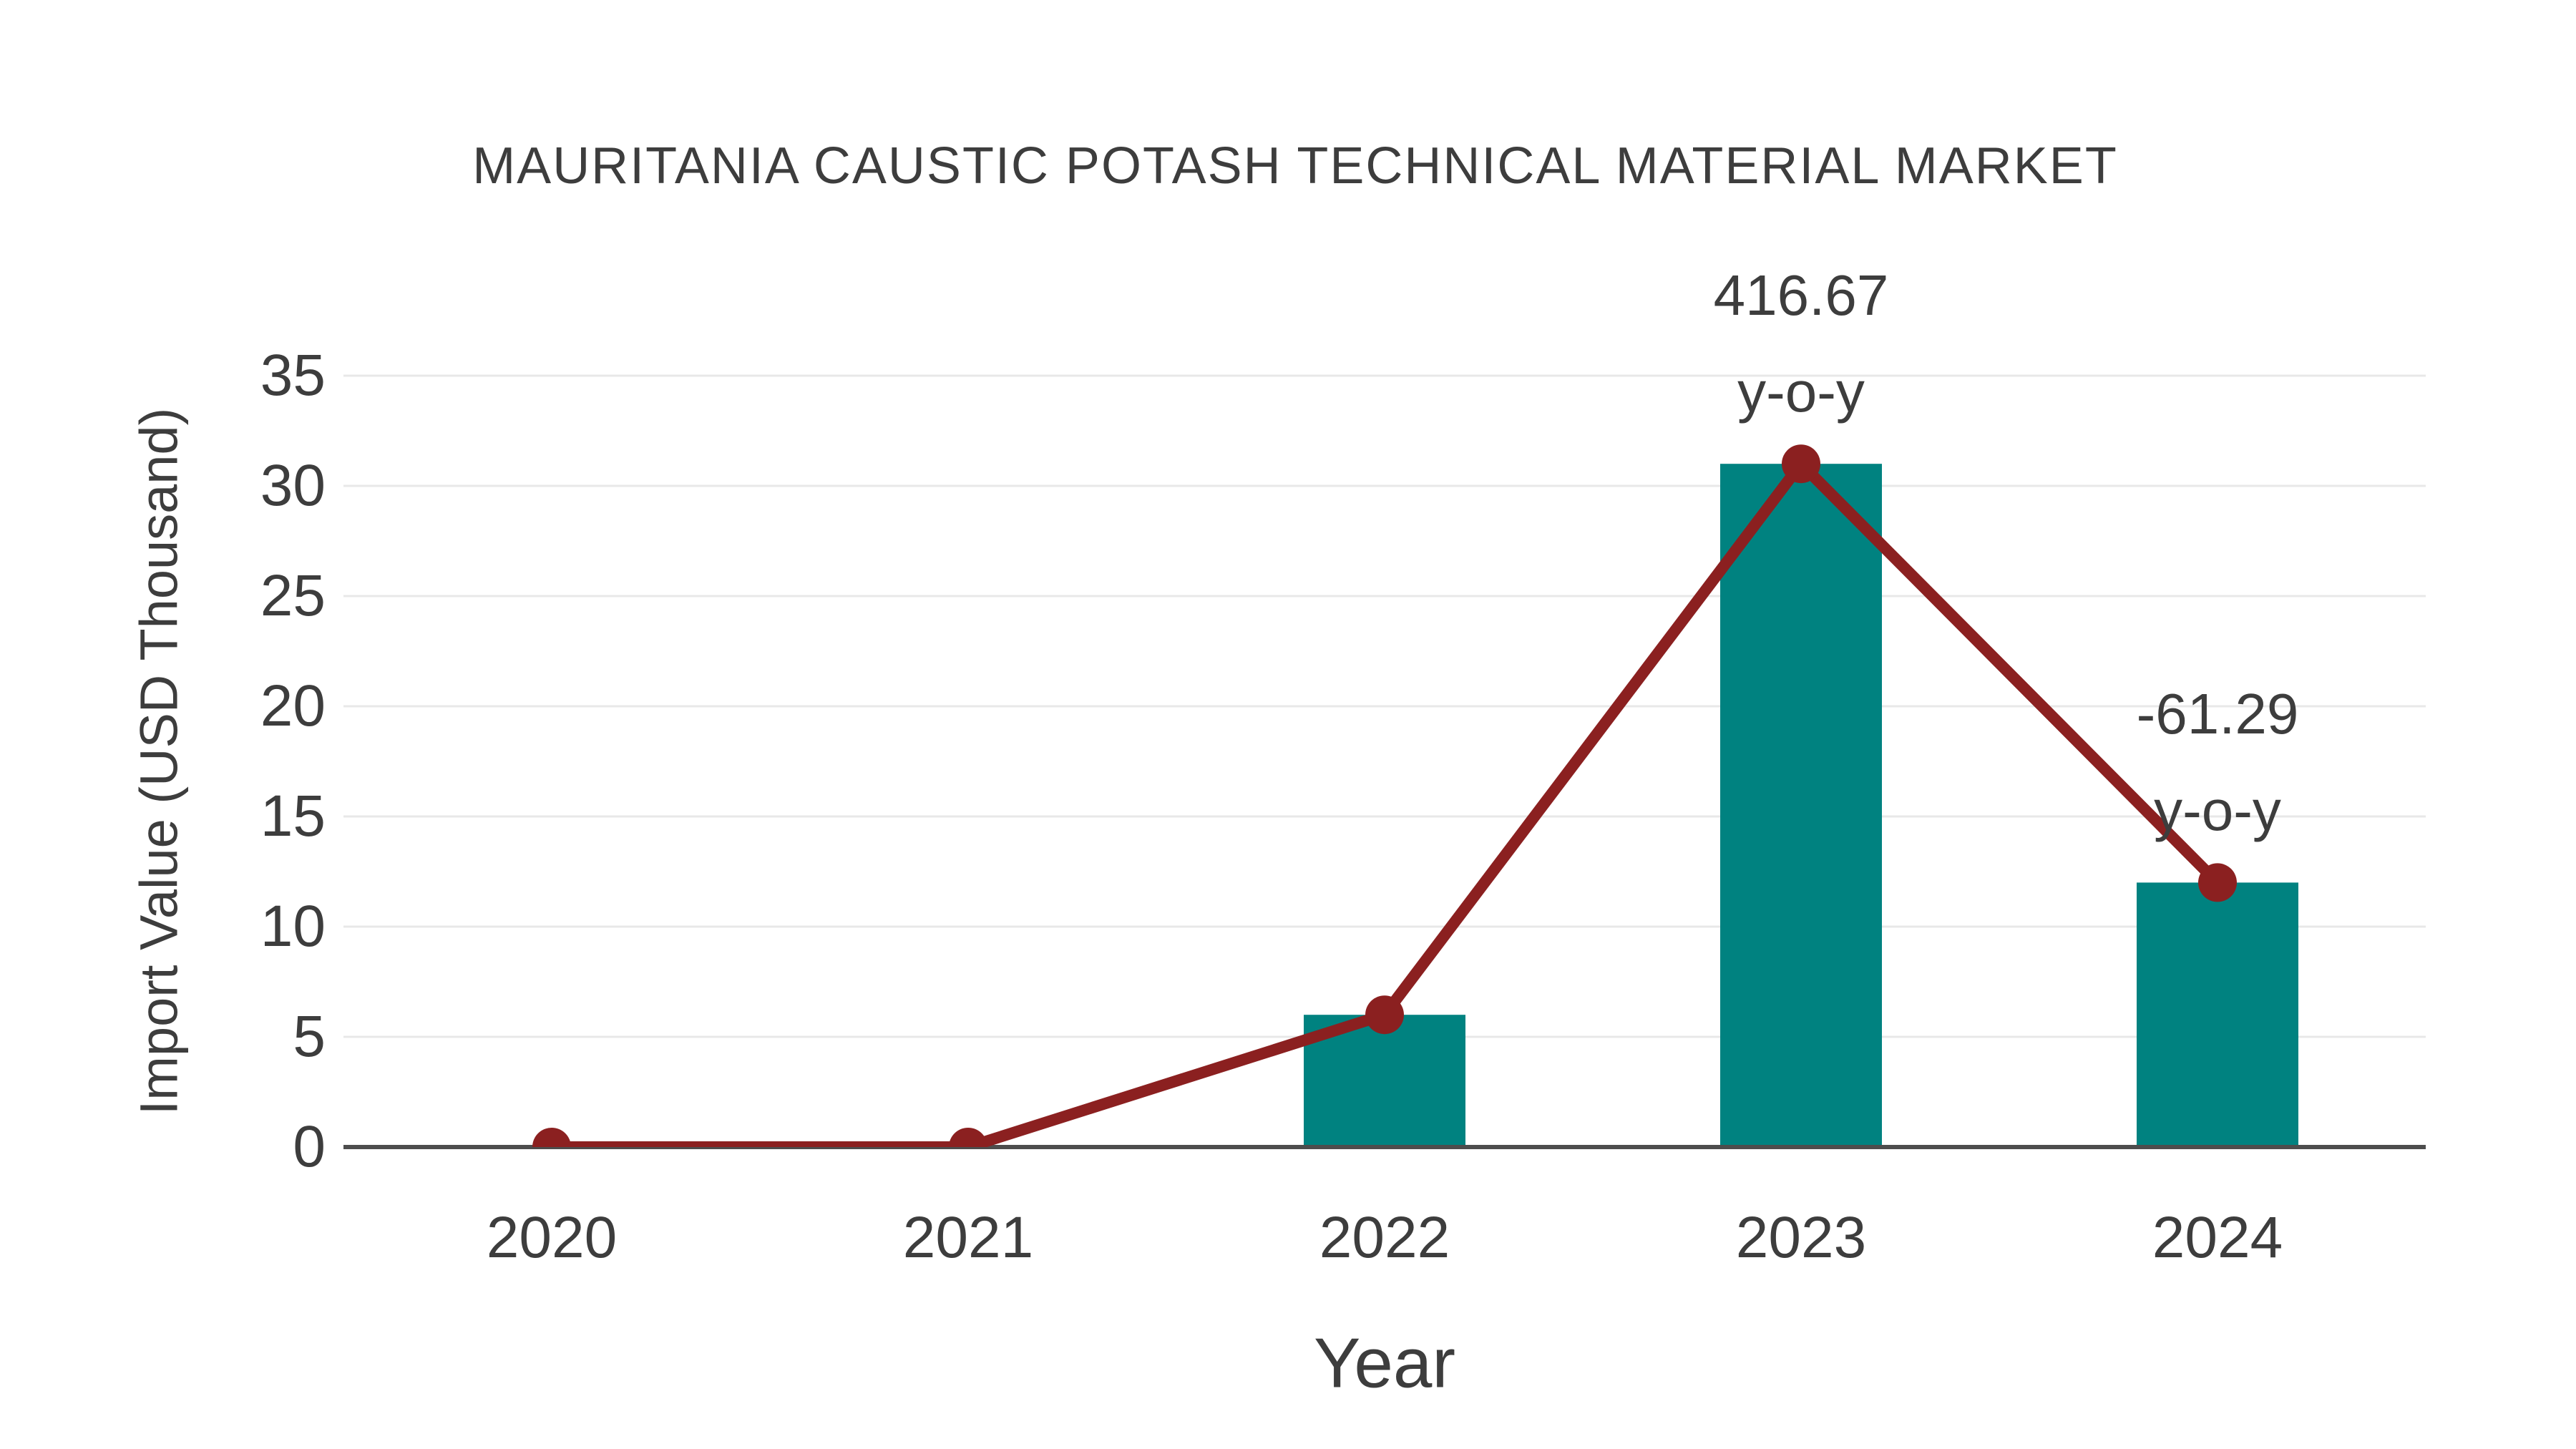  What do you see at coordinates (2217, 1237) in the screenshot?
I see `x-tick-label-2024: 2024` at bounding box center [2217, 1237].